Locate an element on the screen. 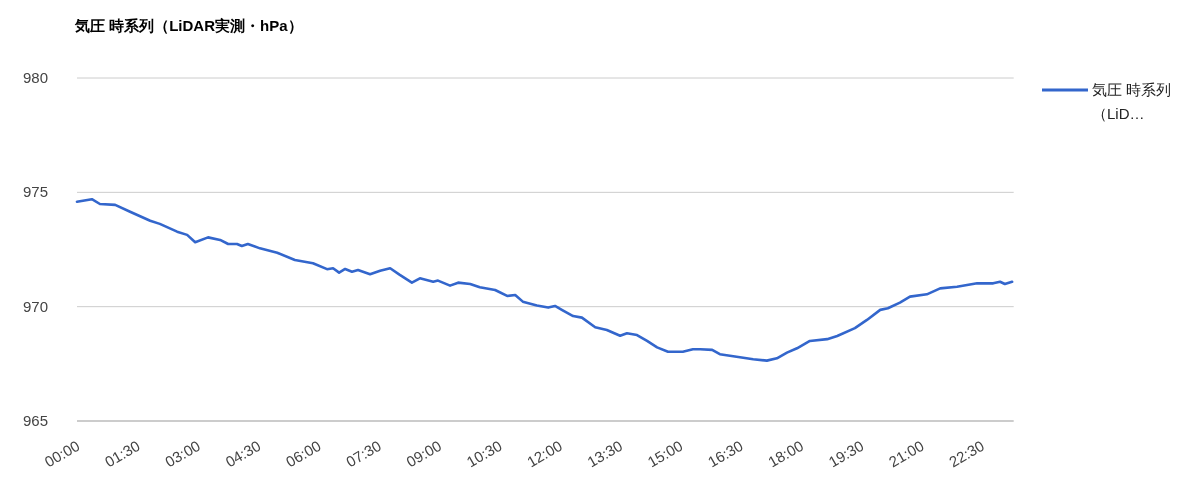 This screenshot has width=1195, height=493. chart-title: 気圧 時系列（LiDAR実測・hPa） is located at coordinates (188, 25).